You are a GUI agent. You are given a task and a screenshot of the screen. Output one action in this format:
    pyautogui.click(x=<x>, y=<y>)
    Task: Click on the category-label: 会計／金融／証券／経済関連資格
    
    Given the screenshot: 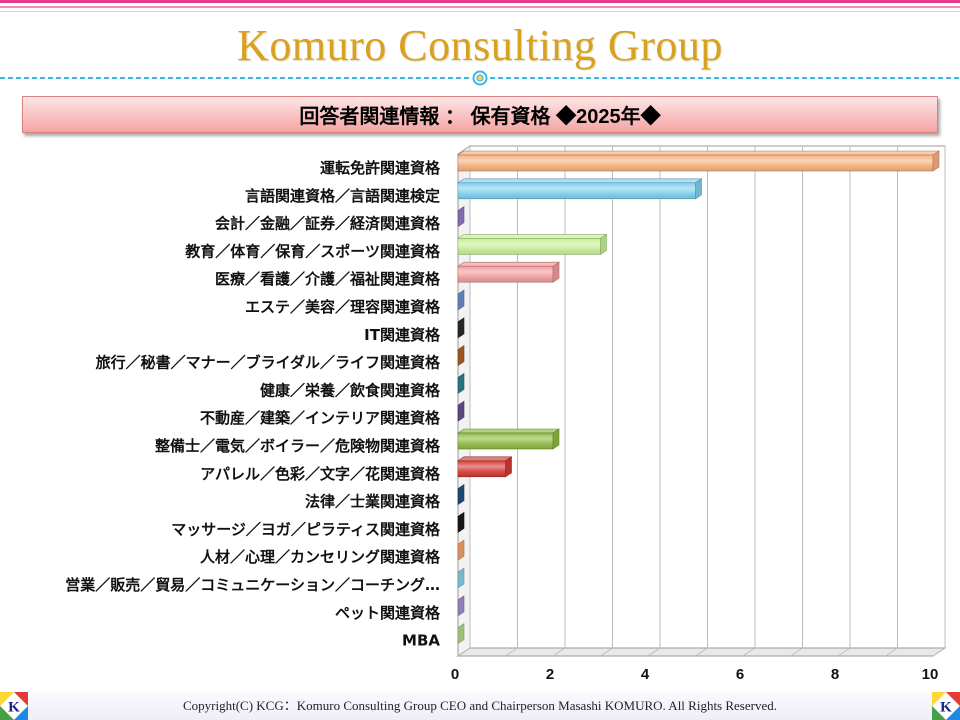 What is the action you would take?
    pyautogui.click(x=328, y=224)
    